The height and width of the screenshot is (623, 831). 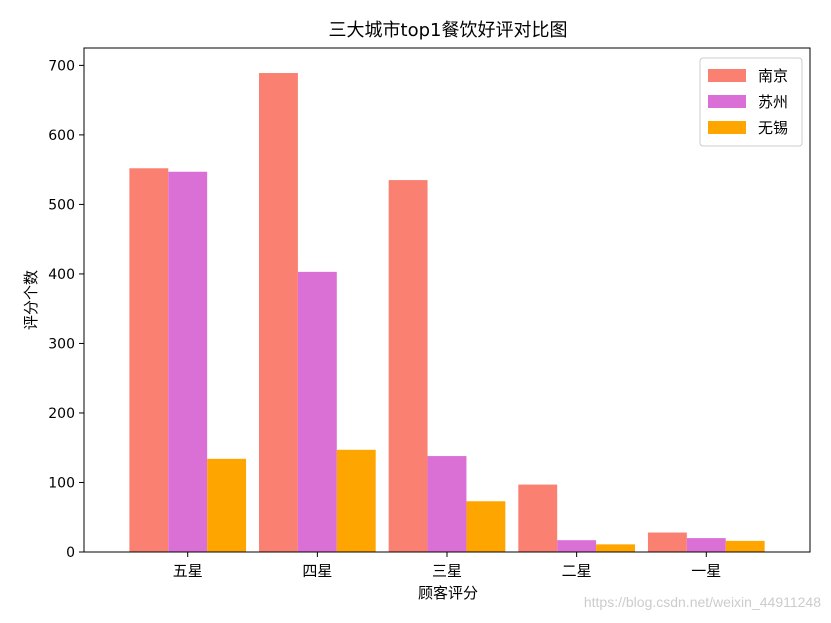 What do you see at coordinates (408, 366) in the screenshot?
I see `bar-南京-三星` at bounding box center [408, 366].